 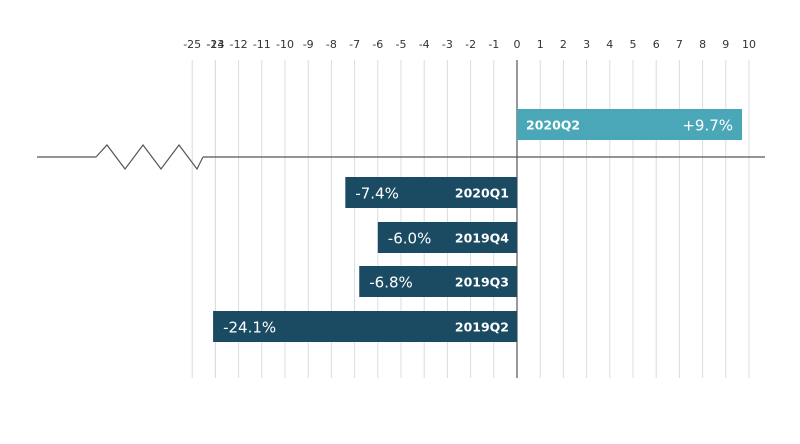 What do you see at coordinates (331, 44) in the screenshot?
I see `x-tick-label: -8` at bounding box center [331, 44].